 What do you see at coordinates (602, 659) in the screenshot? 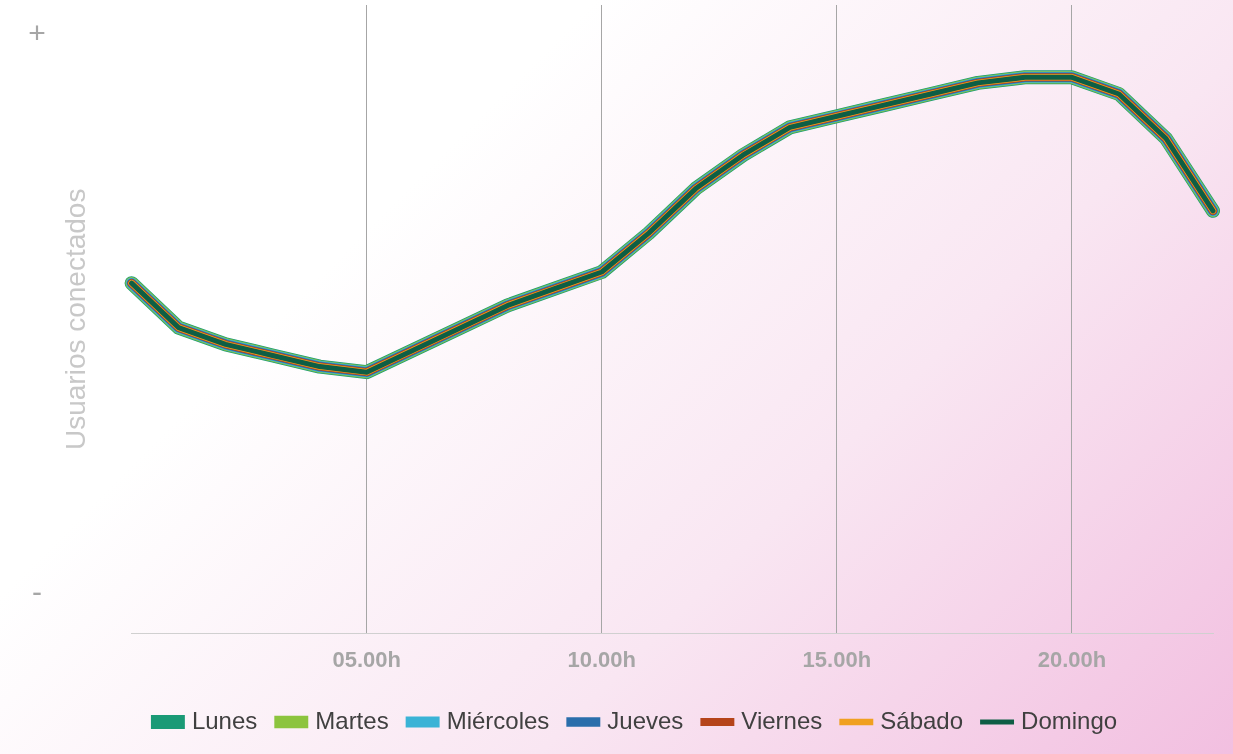
I see `x-tick-label: 10.00h` at bounding box center [602, 659].